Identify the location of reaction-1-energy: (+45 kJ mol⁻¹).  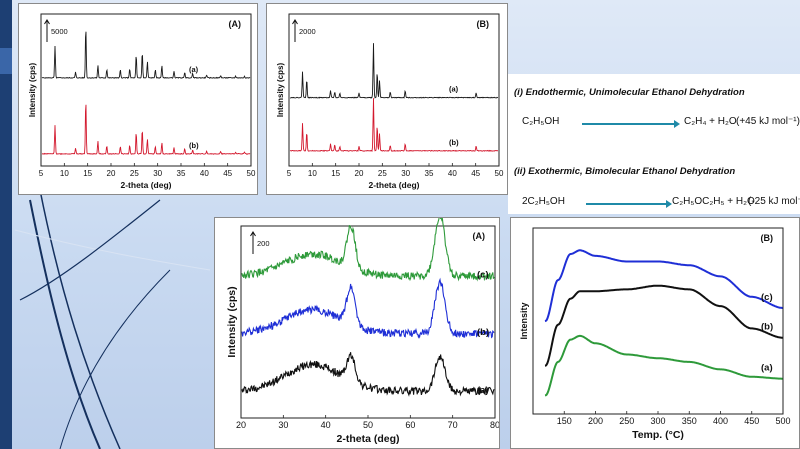
(768, 121).